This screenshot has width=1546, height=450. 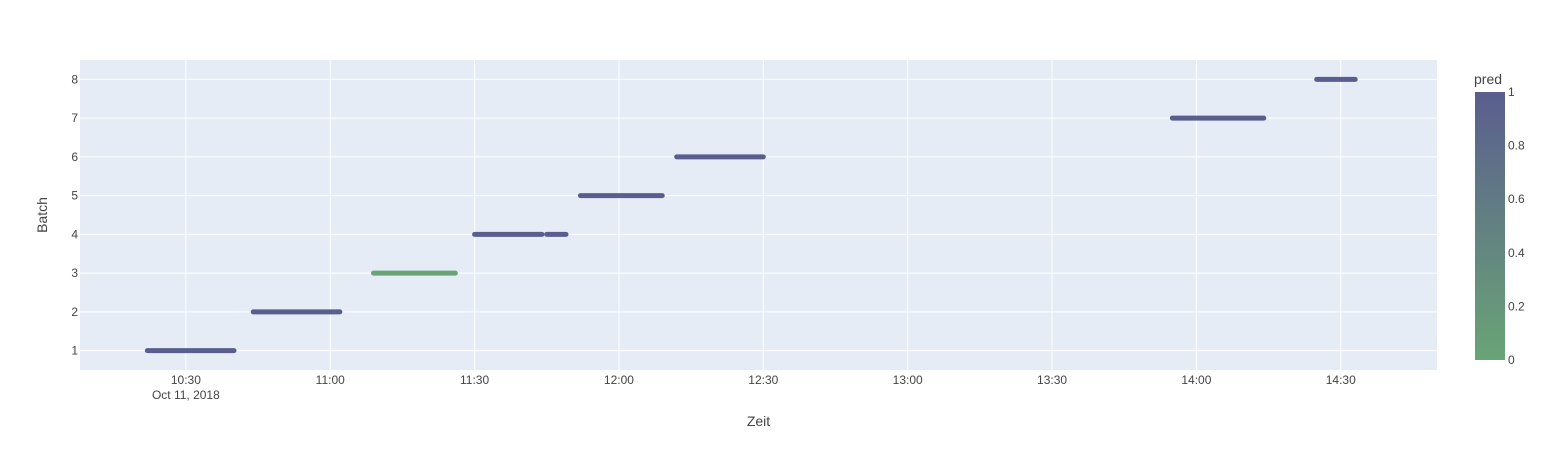 What do you see at coordinates (474, 380) in the screenshot?
I see `x-tick-label: 11:30` at bounding box center [474, 380].